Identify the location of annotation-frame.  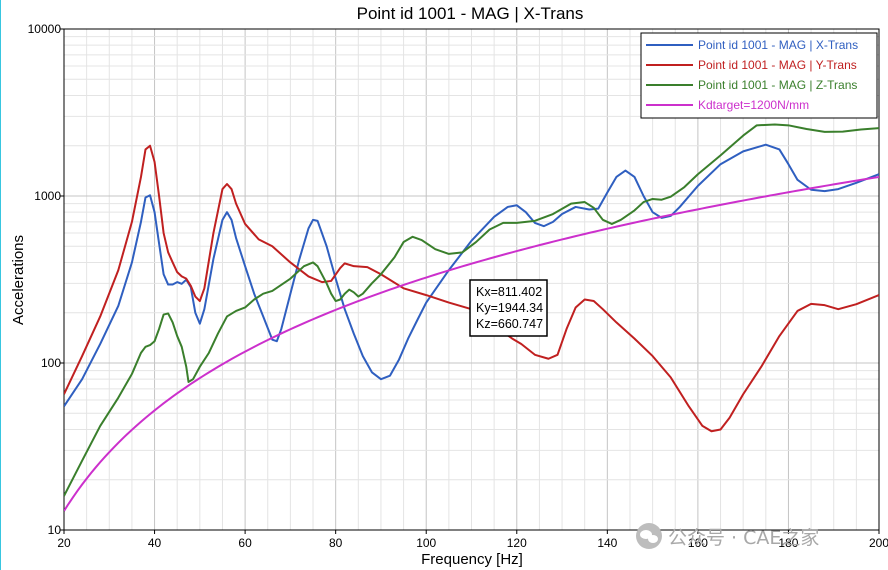
(508, 308).